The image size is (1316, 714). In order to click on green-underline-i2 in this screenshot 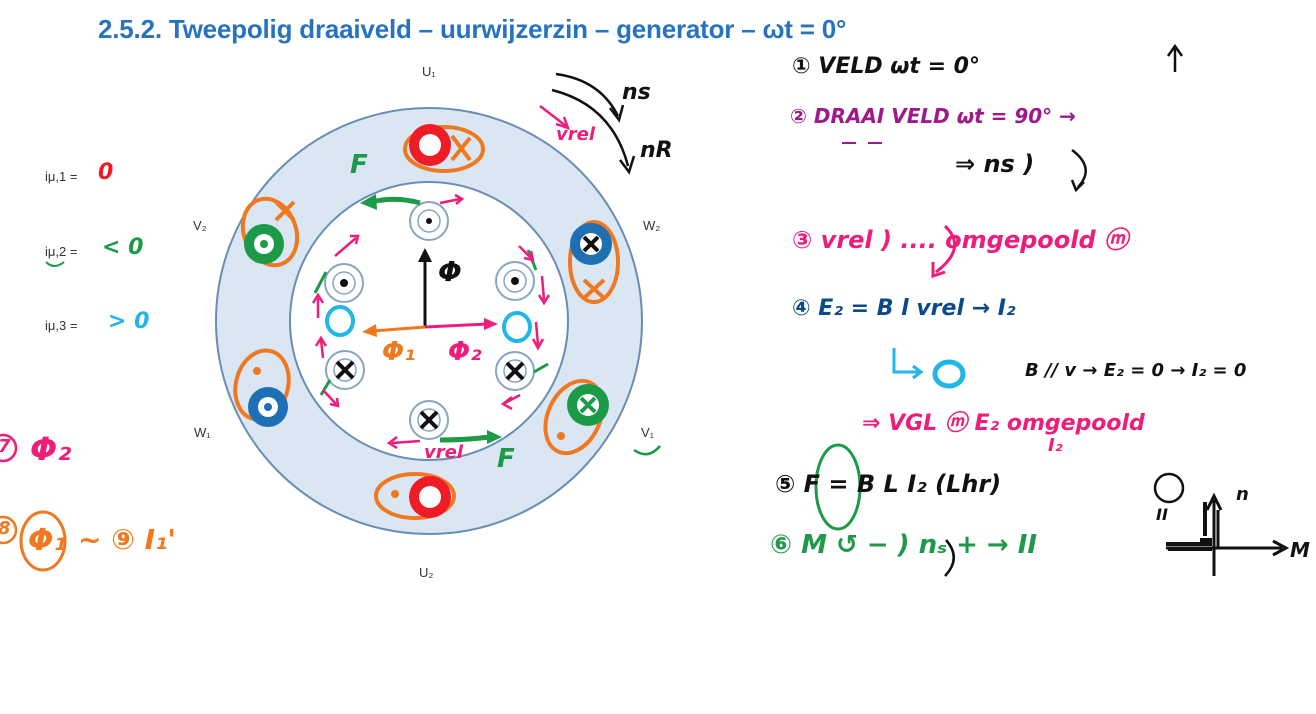, I will do `click(55, 264)`.